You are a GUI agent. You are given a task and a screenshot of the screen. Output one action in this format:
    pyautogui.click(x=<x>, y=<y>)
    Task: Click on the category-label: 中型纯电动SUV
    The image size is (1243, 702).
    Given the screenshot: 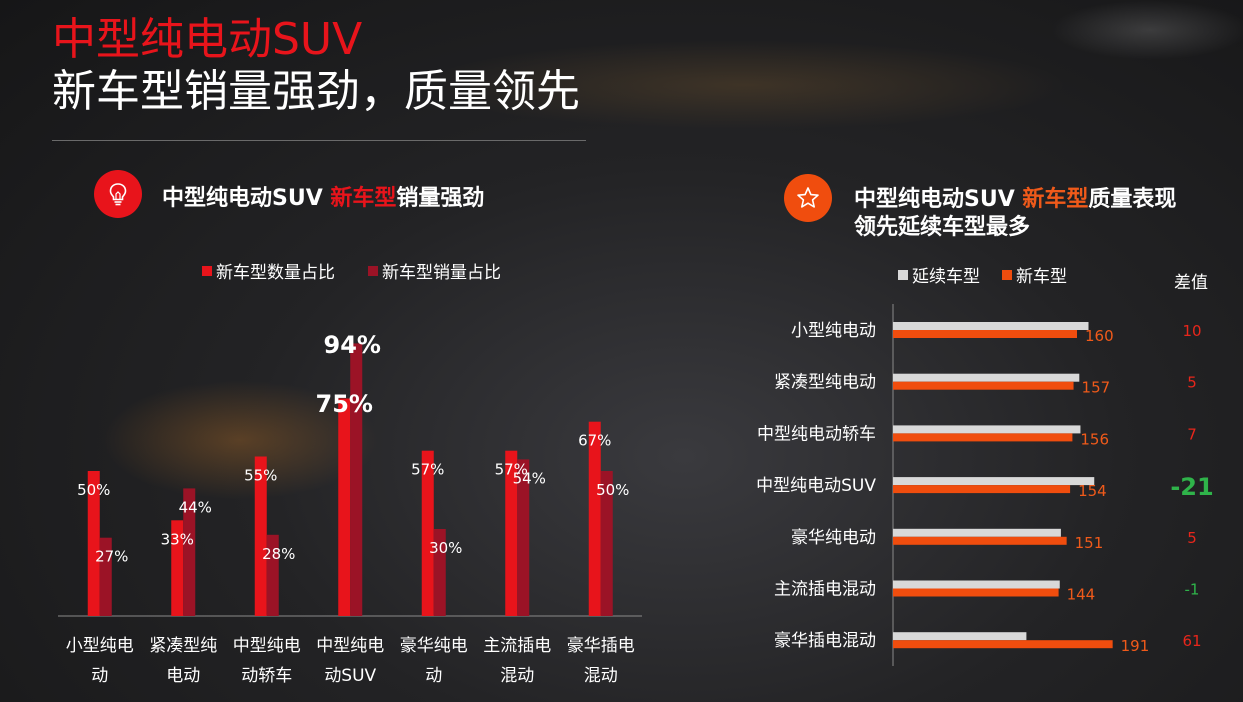 What is the action you would take?
    pyautogui.click(x=816, y=486)
    